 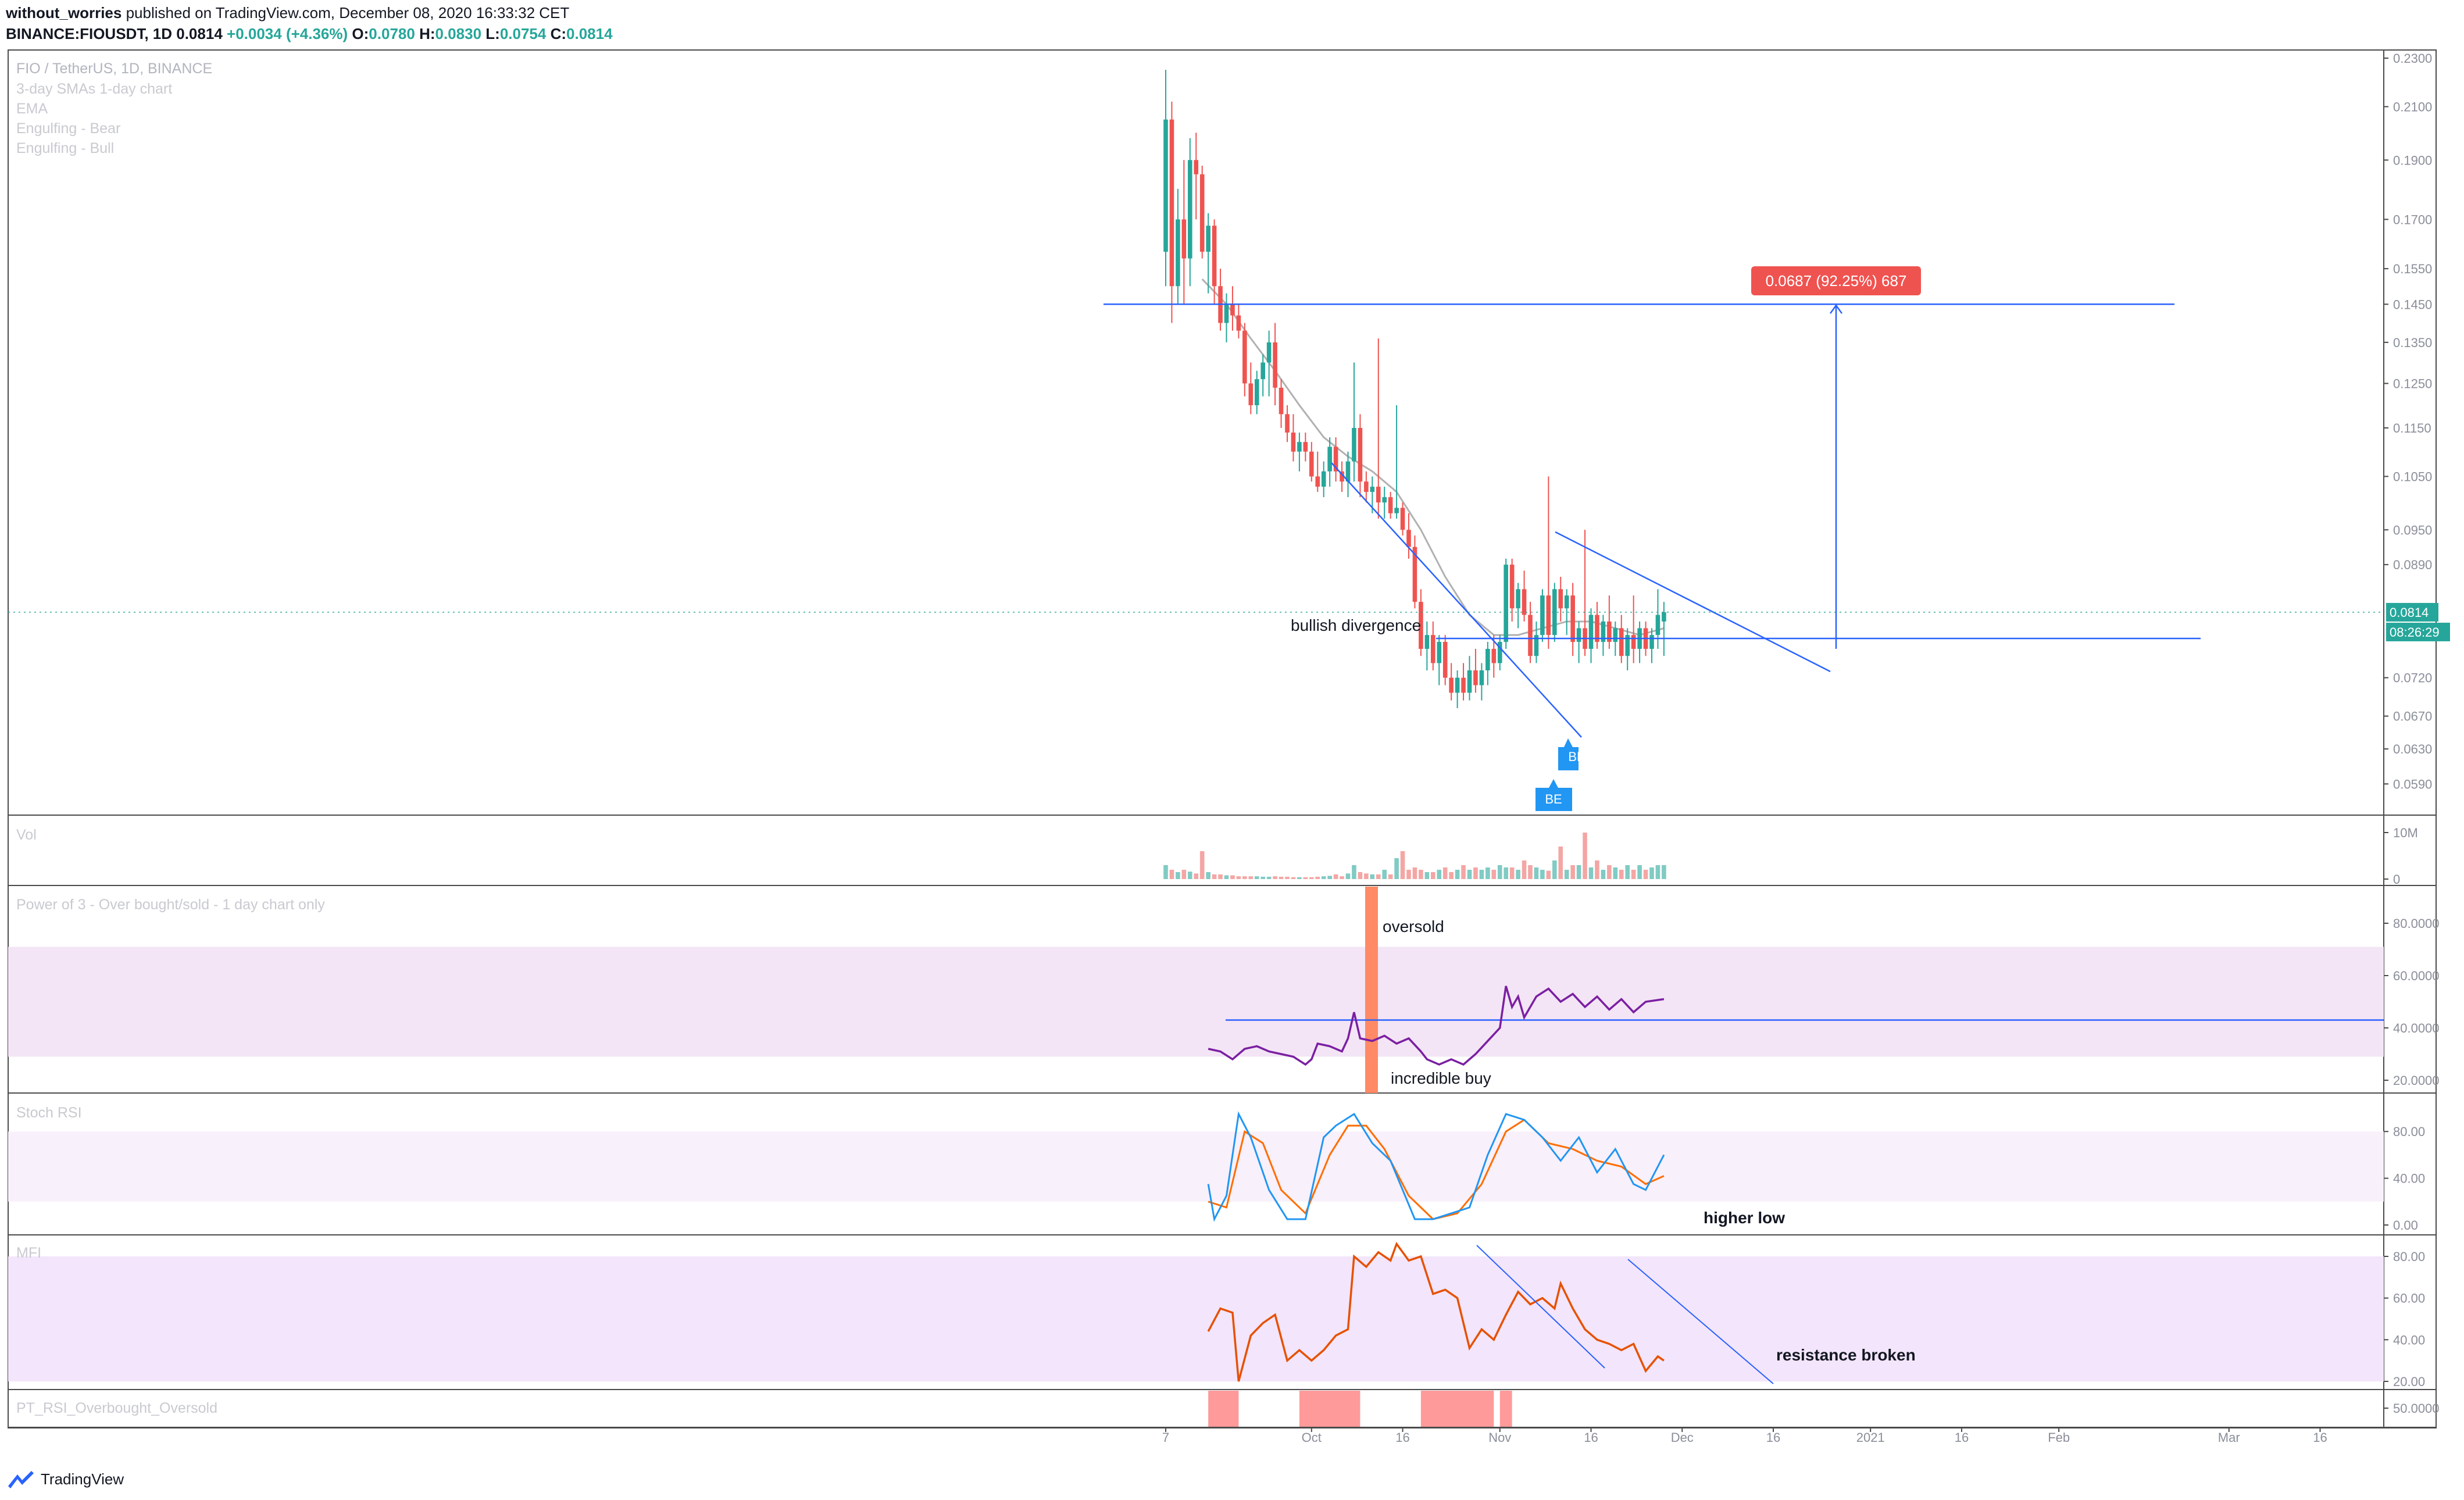 What do you see at coordinates (1836, 280) in the screenshot?
I see `measure-label-box` at bounding box center [1836, 280].